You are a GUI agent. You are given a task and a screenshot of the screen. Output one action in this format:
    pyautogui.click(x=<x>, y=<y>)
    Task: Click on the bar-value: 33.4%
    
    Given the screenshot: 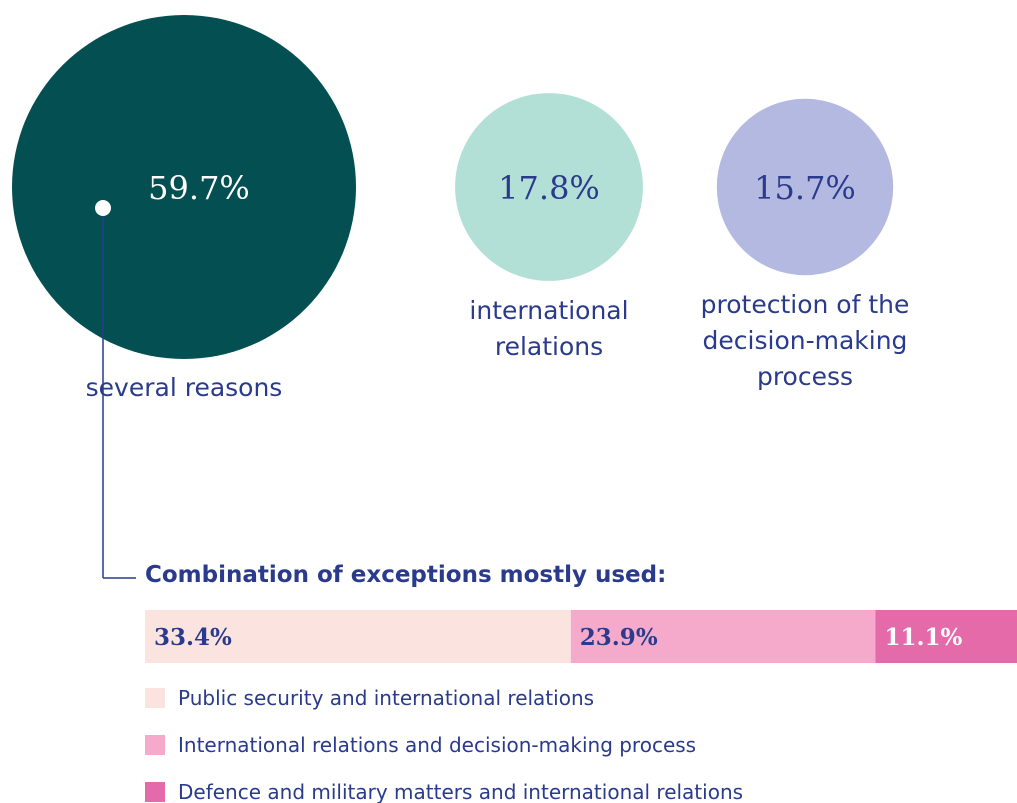 What is the action you would take?
    pyautogui.click(x=193, y=637)
    